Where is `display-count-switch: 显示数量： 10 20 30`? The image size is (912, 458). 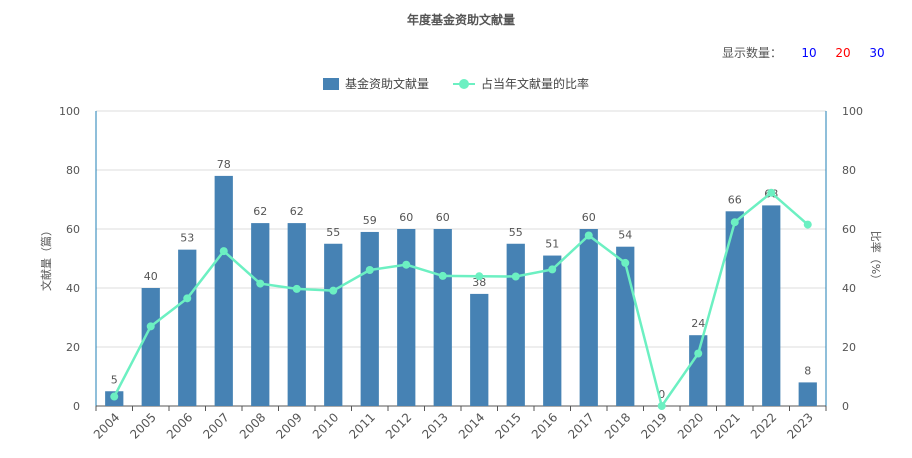
display-count-switch: 显示数量： 10 20 30 is located at coordinates (808, 52).